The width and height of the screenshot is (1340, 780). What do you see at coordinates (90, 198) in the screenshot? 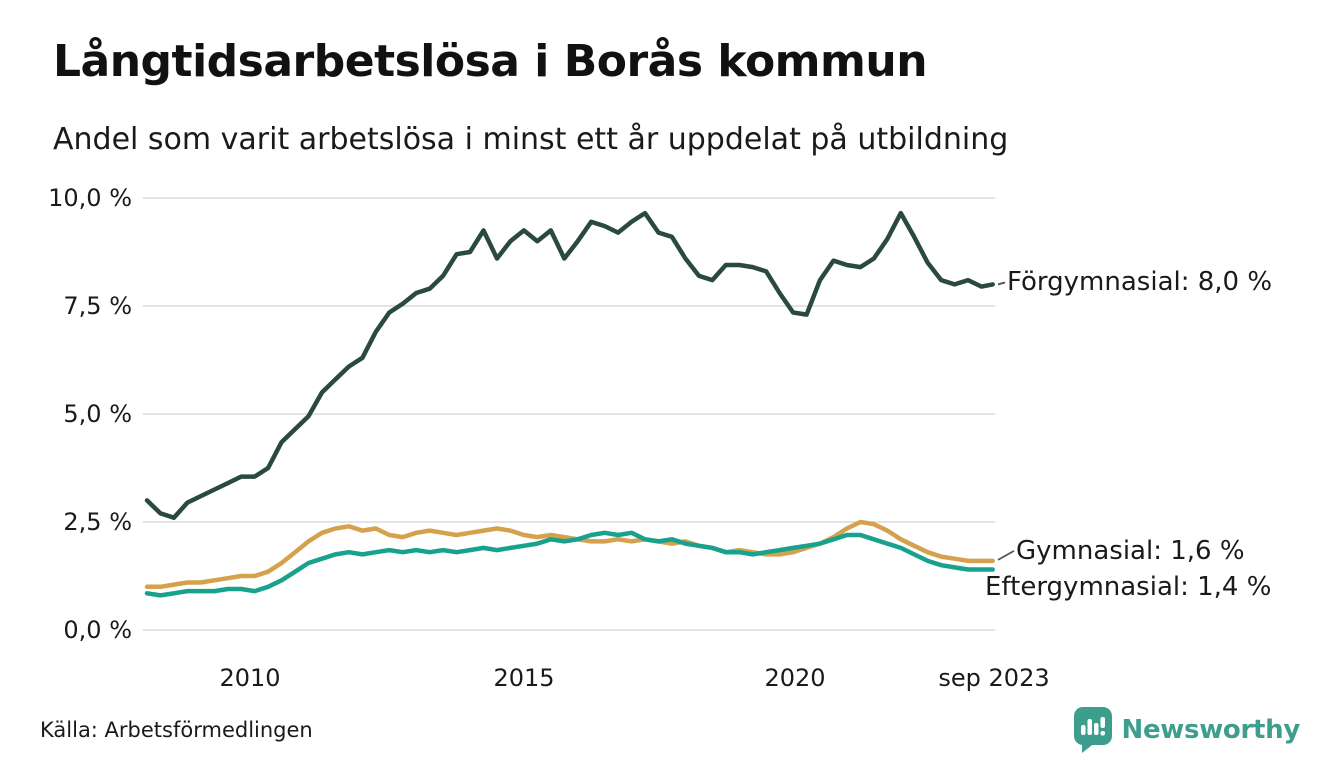
I see `y-axis-tick-10: 10,0 %` at bounding box center [90, 198].